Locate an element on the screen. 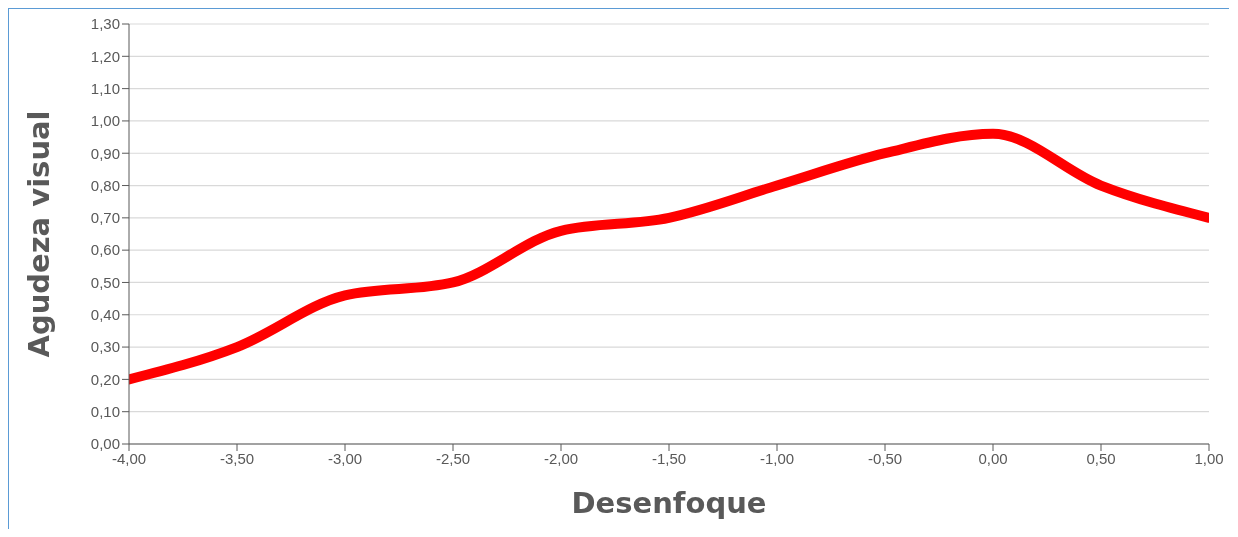 The height and width of the screenshot is (537, 1238). y-tick-label: 1,30 is located at coordinates (105, 24).